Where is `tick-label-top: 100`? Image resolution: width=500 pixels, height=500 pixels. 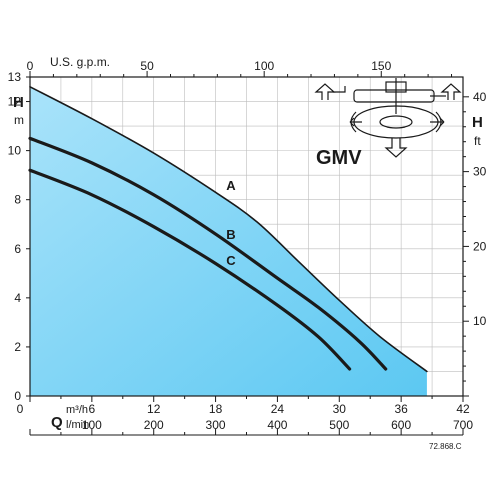
tick-label-top: 100 is located at coordinates (264, 66).